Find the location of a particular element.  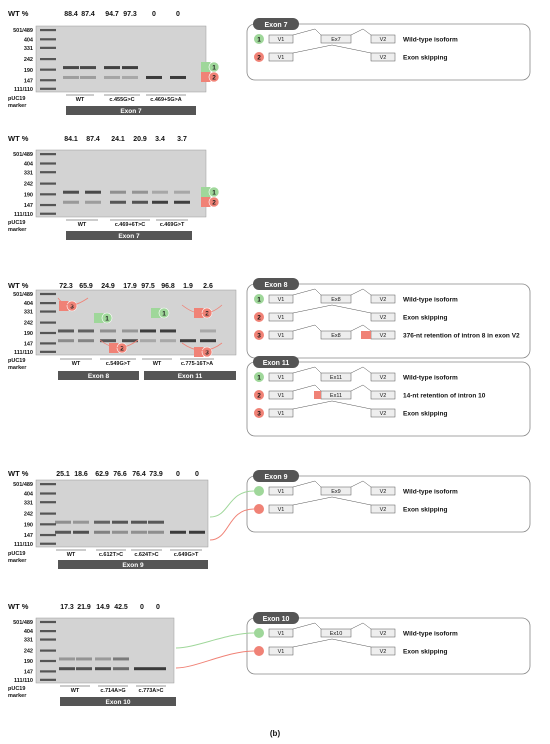

ladder-label: 501/489 is located at coordinates (23, 623).